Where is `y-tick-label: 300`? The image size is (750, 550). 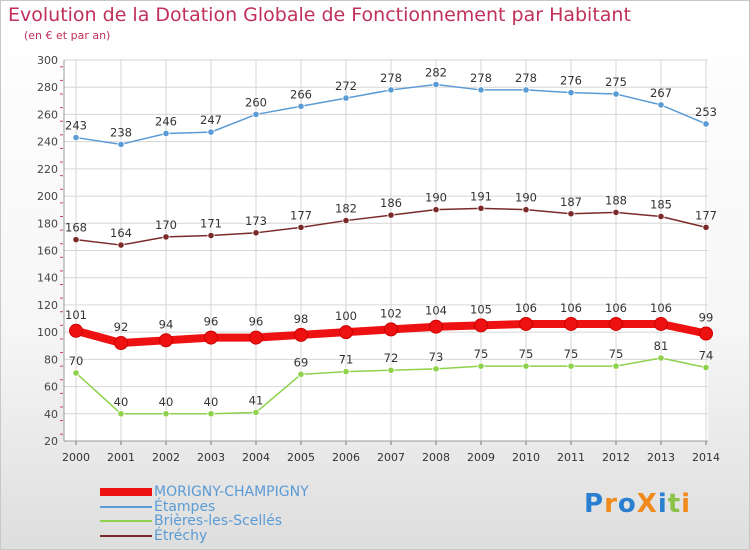 y-tick-label: 300 is located at coordinates (47, 60).